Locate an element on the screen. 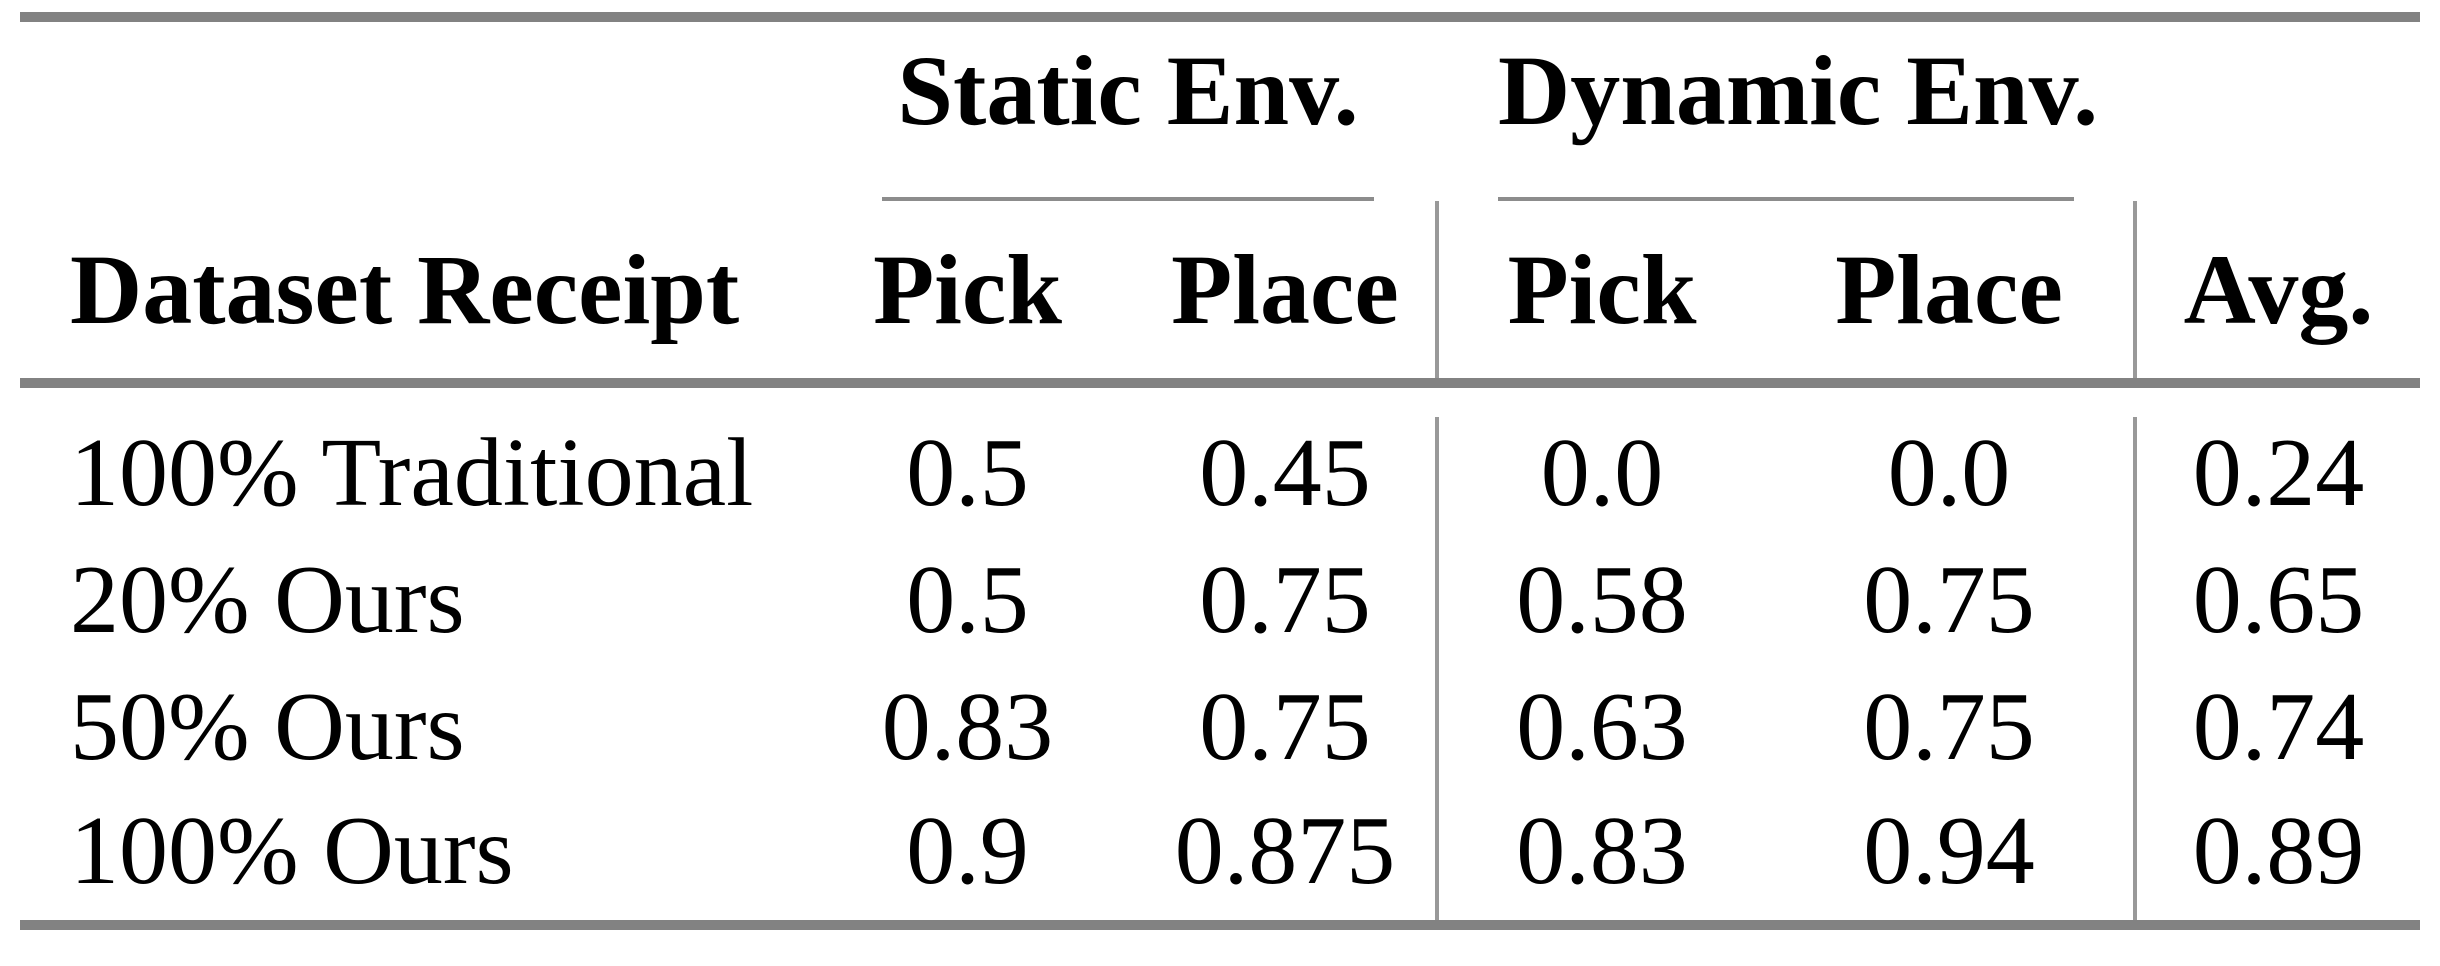  group-header-spacer-left is located at coordinates (410, 109).